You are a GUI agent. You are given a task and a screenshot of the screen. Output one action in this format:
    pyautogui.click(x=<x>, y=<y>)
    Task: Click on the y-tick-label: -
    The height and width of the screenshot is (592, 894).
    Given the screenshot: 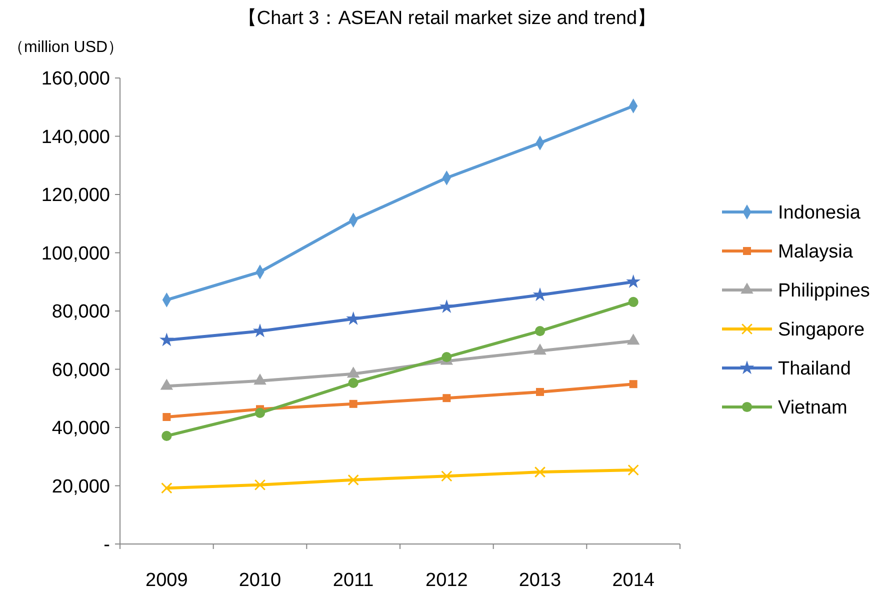 What is the action you would take?
    pyautogui.click(x=107, y=545)
    